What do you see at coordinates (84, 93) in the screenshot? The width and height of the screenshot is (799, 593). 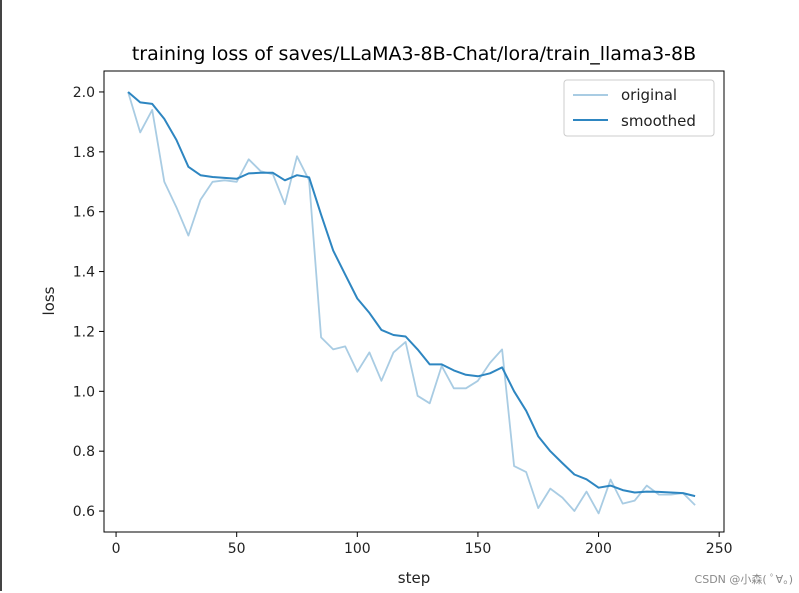 I see `y-tick-label: 2.0` at bounding box center [84, 93].